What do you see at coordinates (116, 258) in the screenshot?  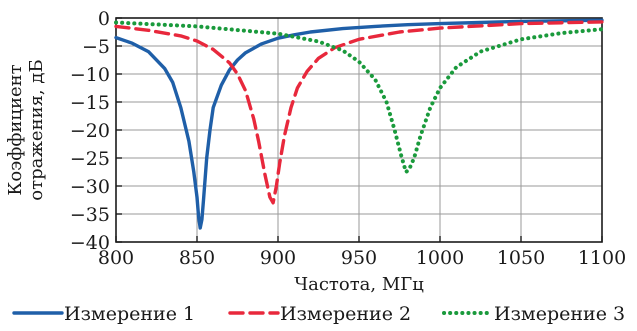 I see `x-tick-label: 800` at bounding box center [116, 258].